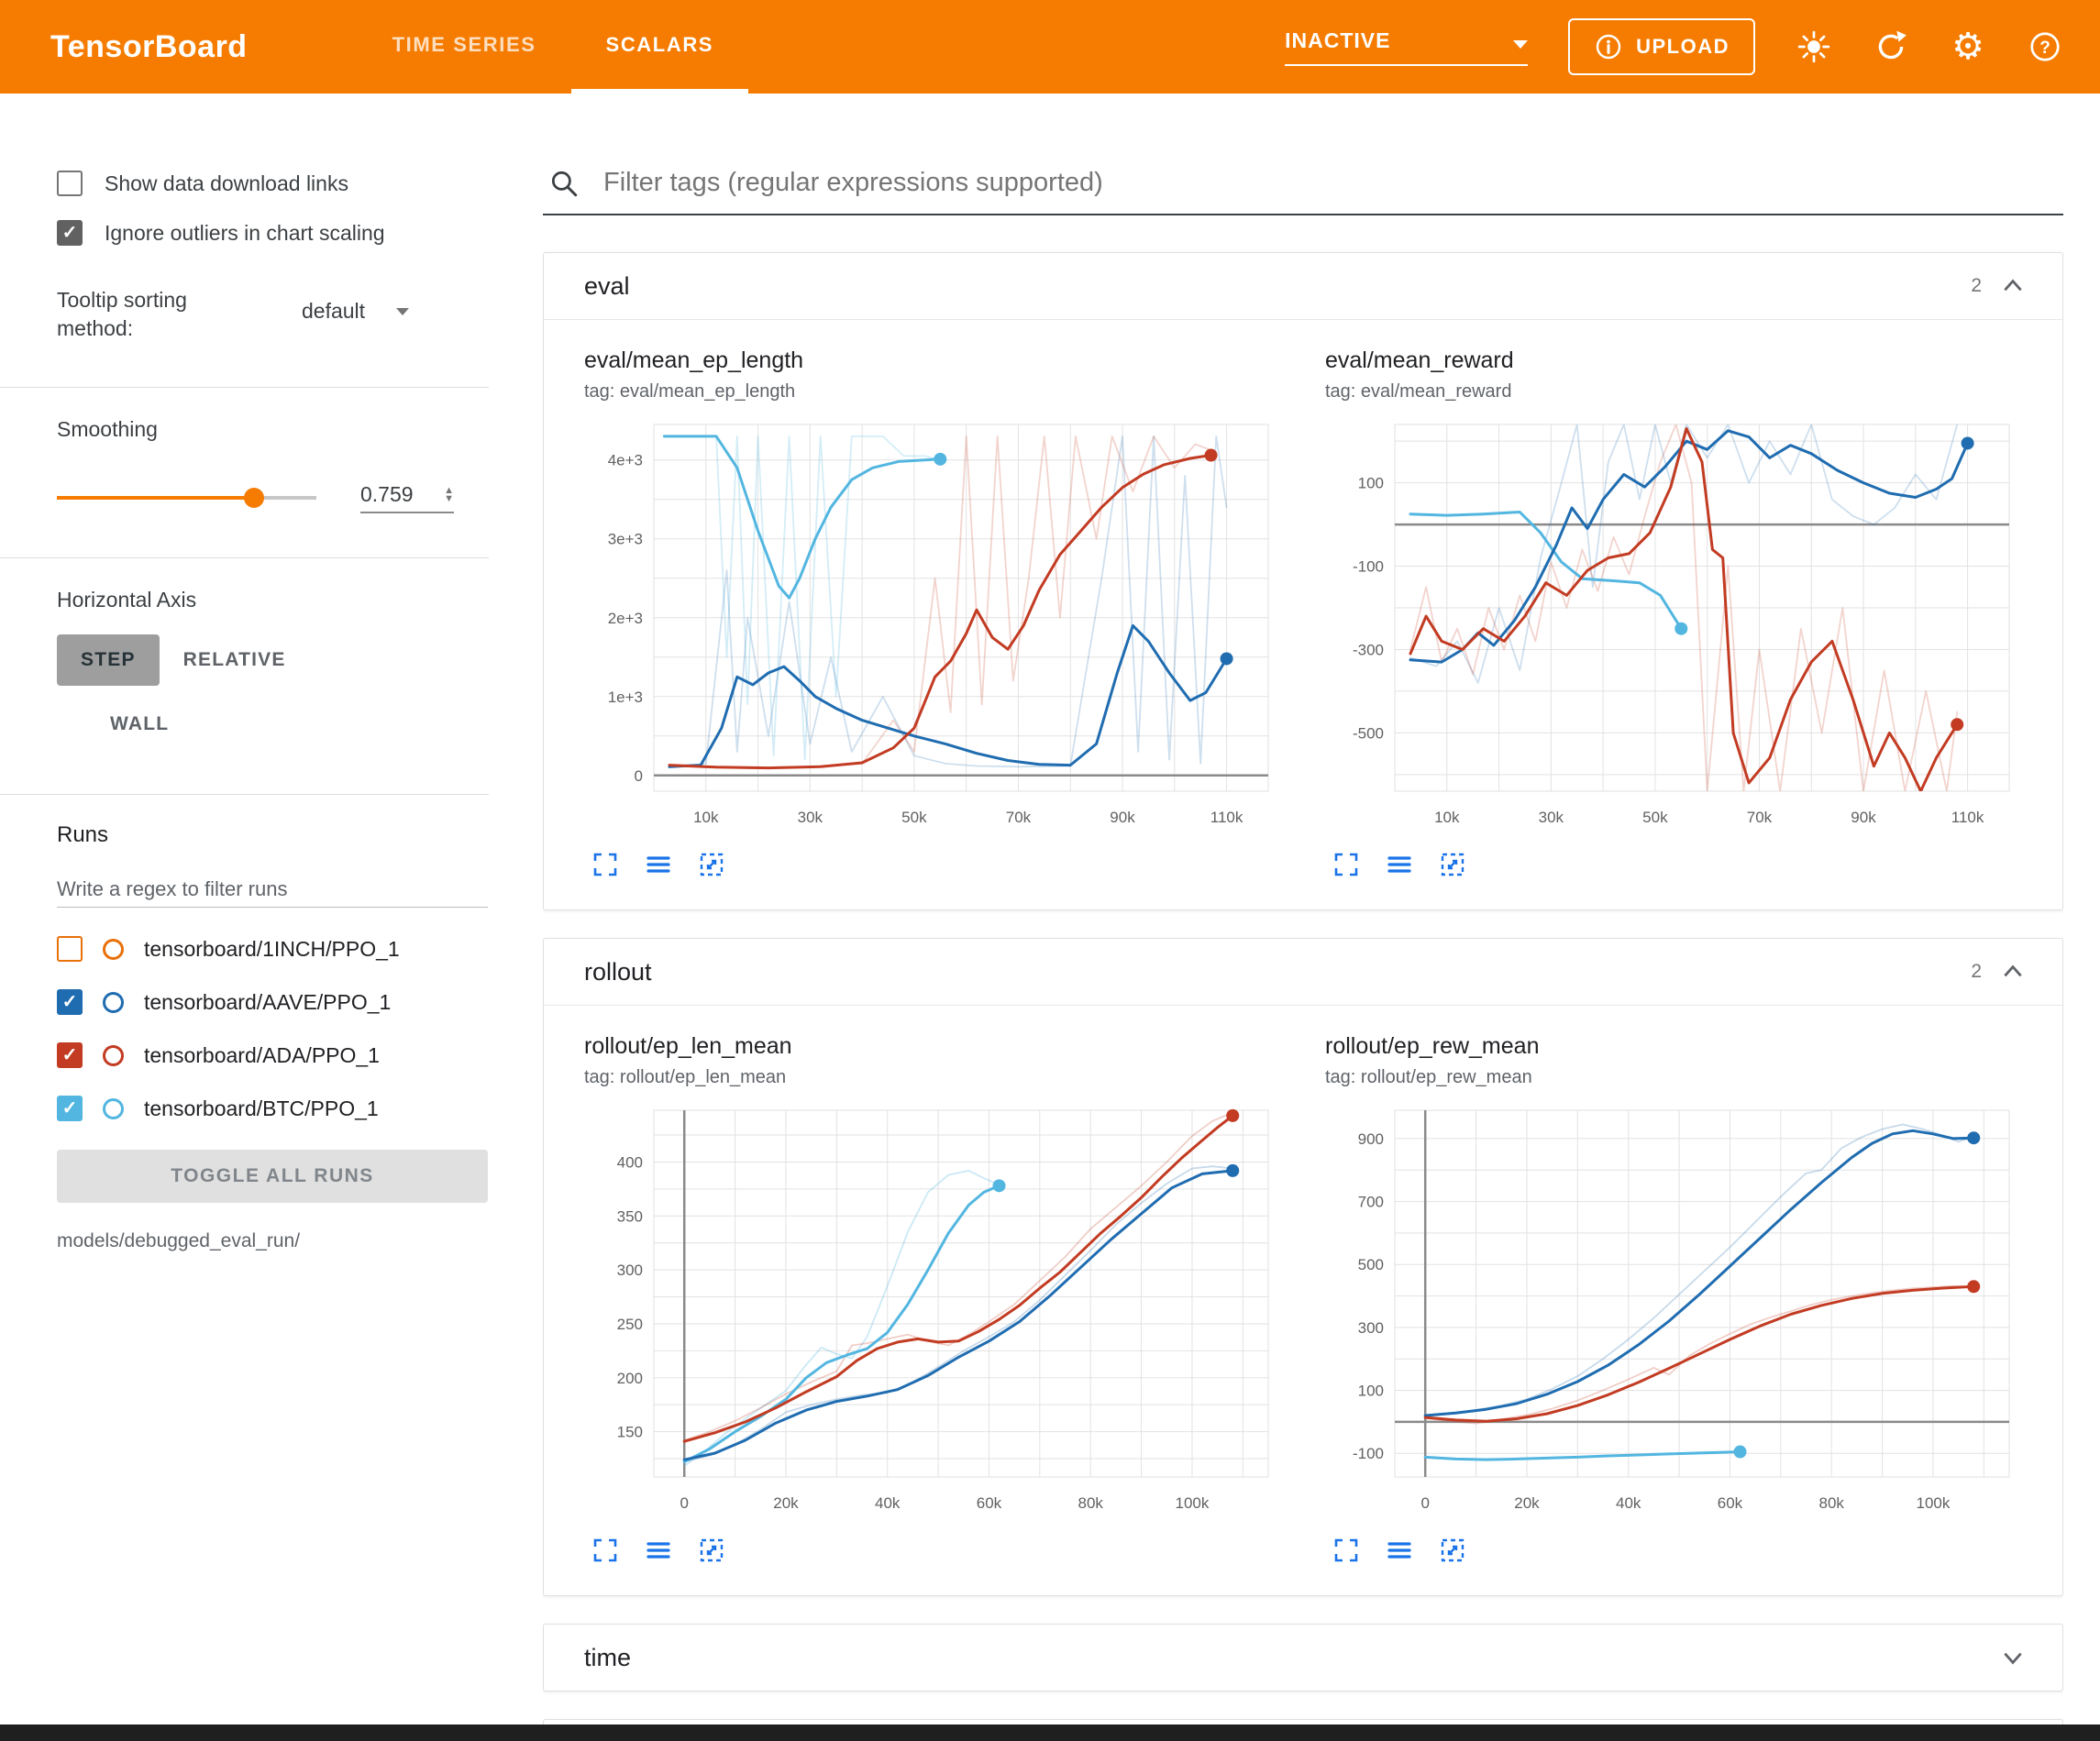 The image size is (2100, 1741). Describe the element at coordinates (1582, 1455) in the screenshot. I see `series-BTC` at that location.